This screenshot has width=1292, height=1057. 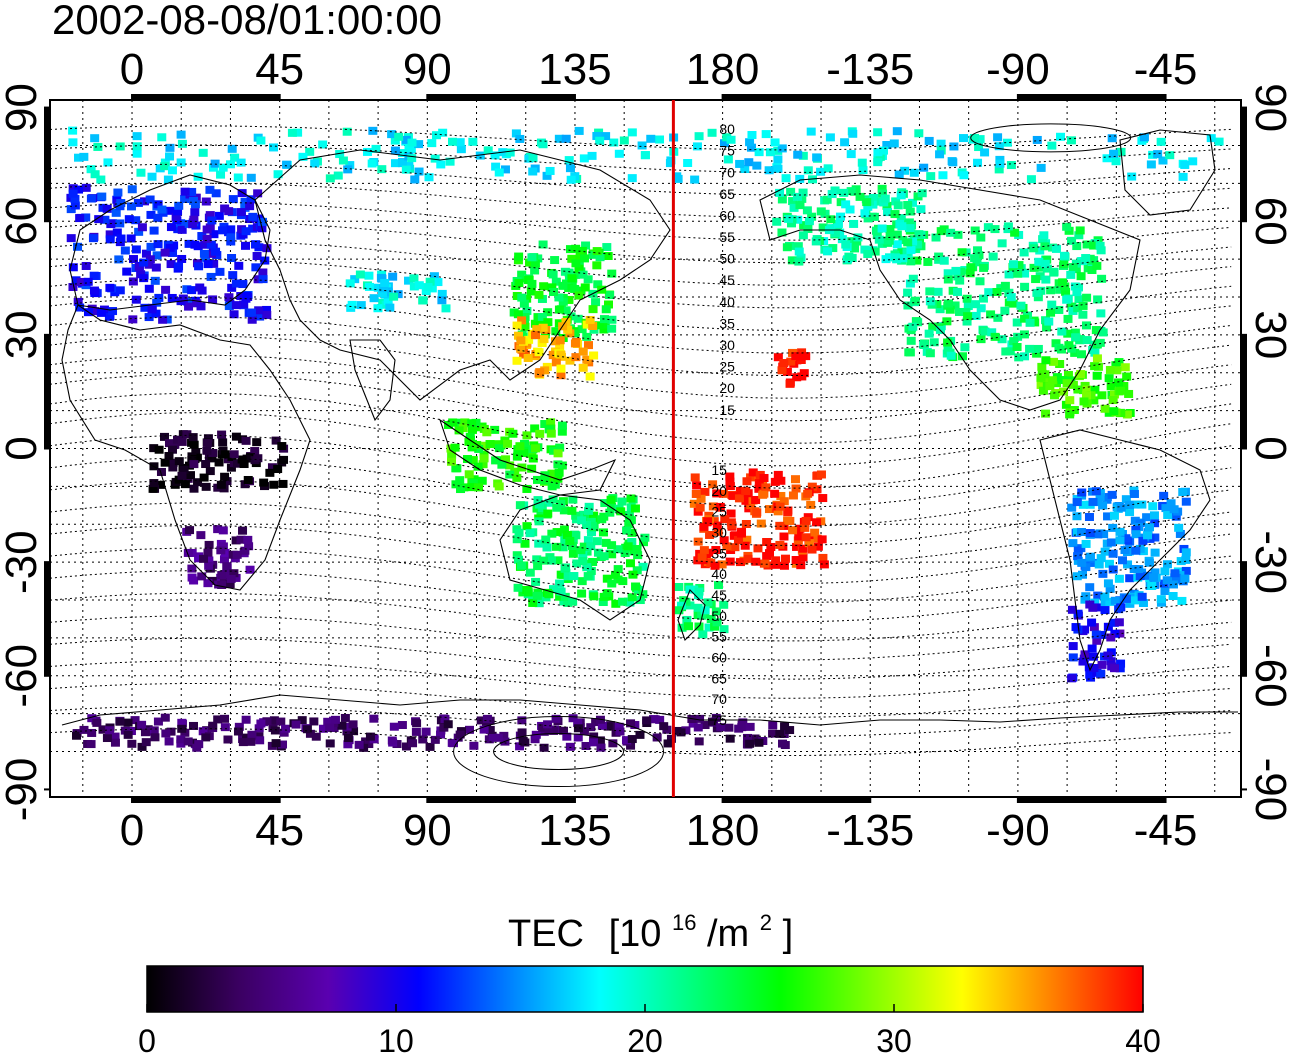 What do you see at coordinates (790, 383) in the screenshot?
I see `tec-cell-pacific-hawaii` at bounding box center [790, 383].